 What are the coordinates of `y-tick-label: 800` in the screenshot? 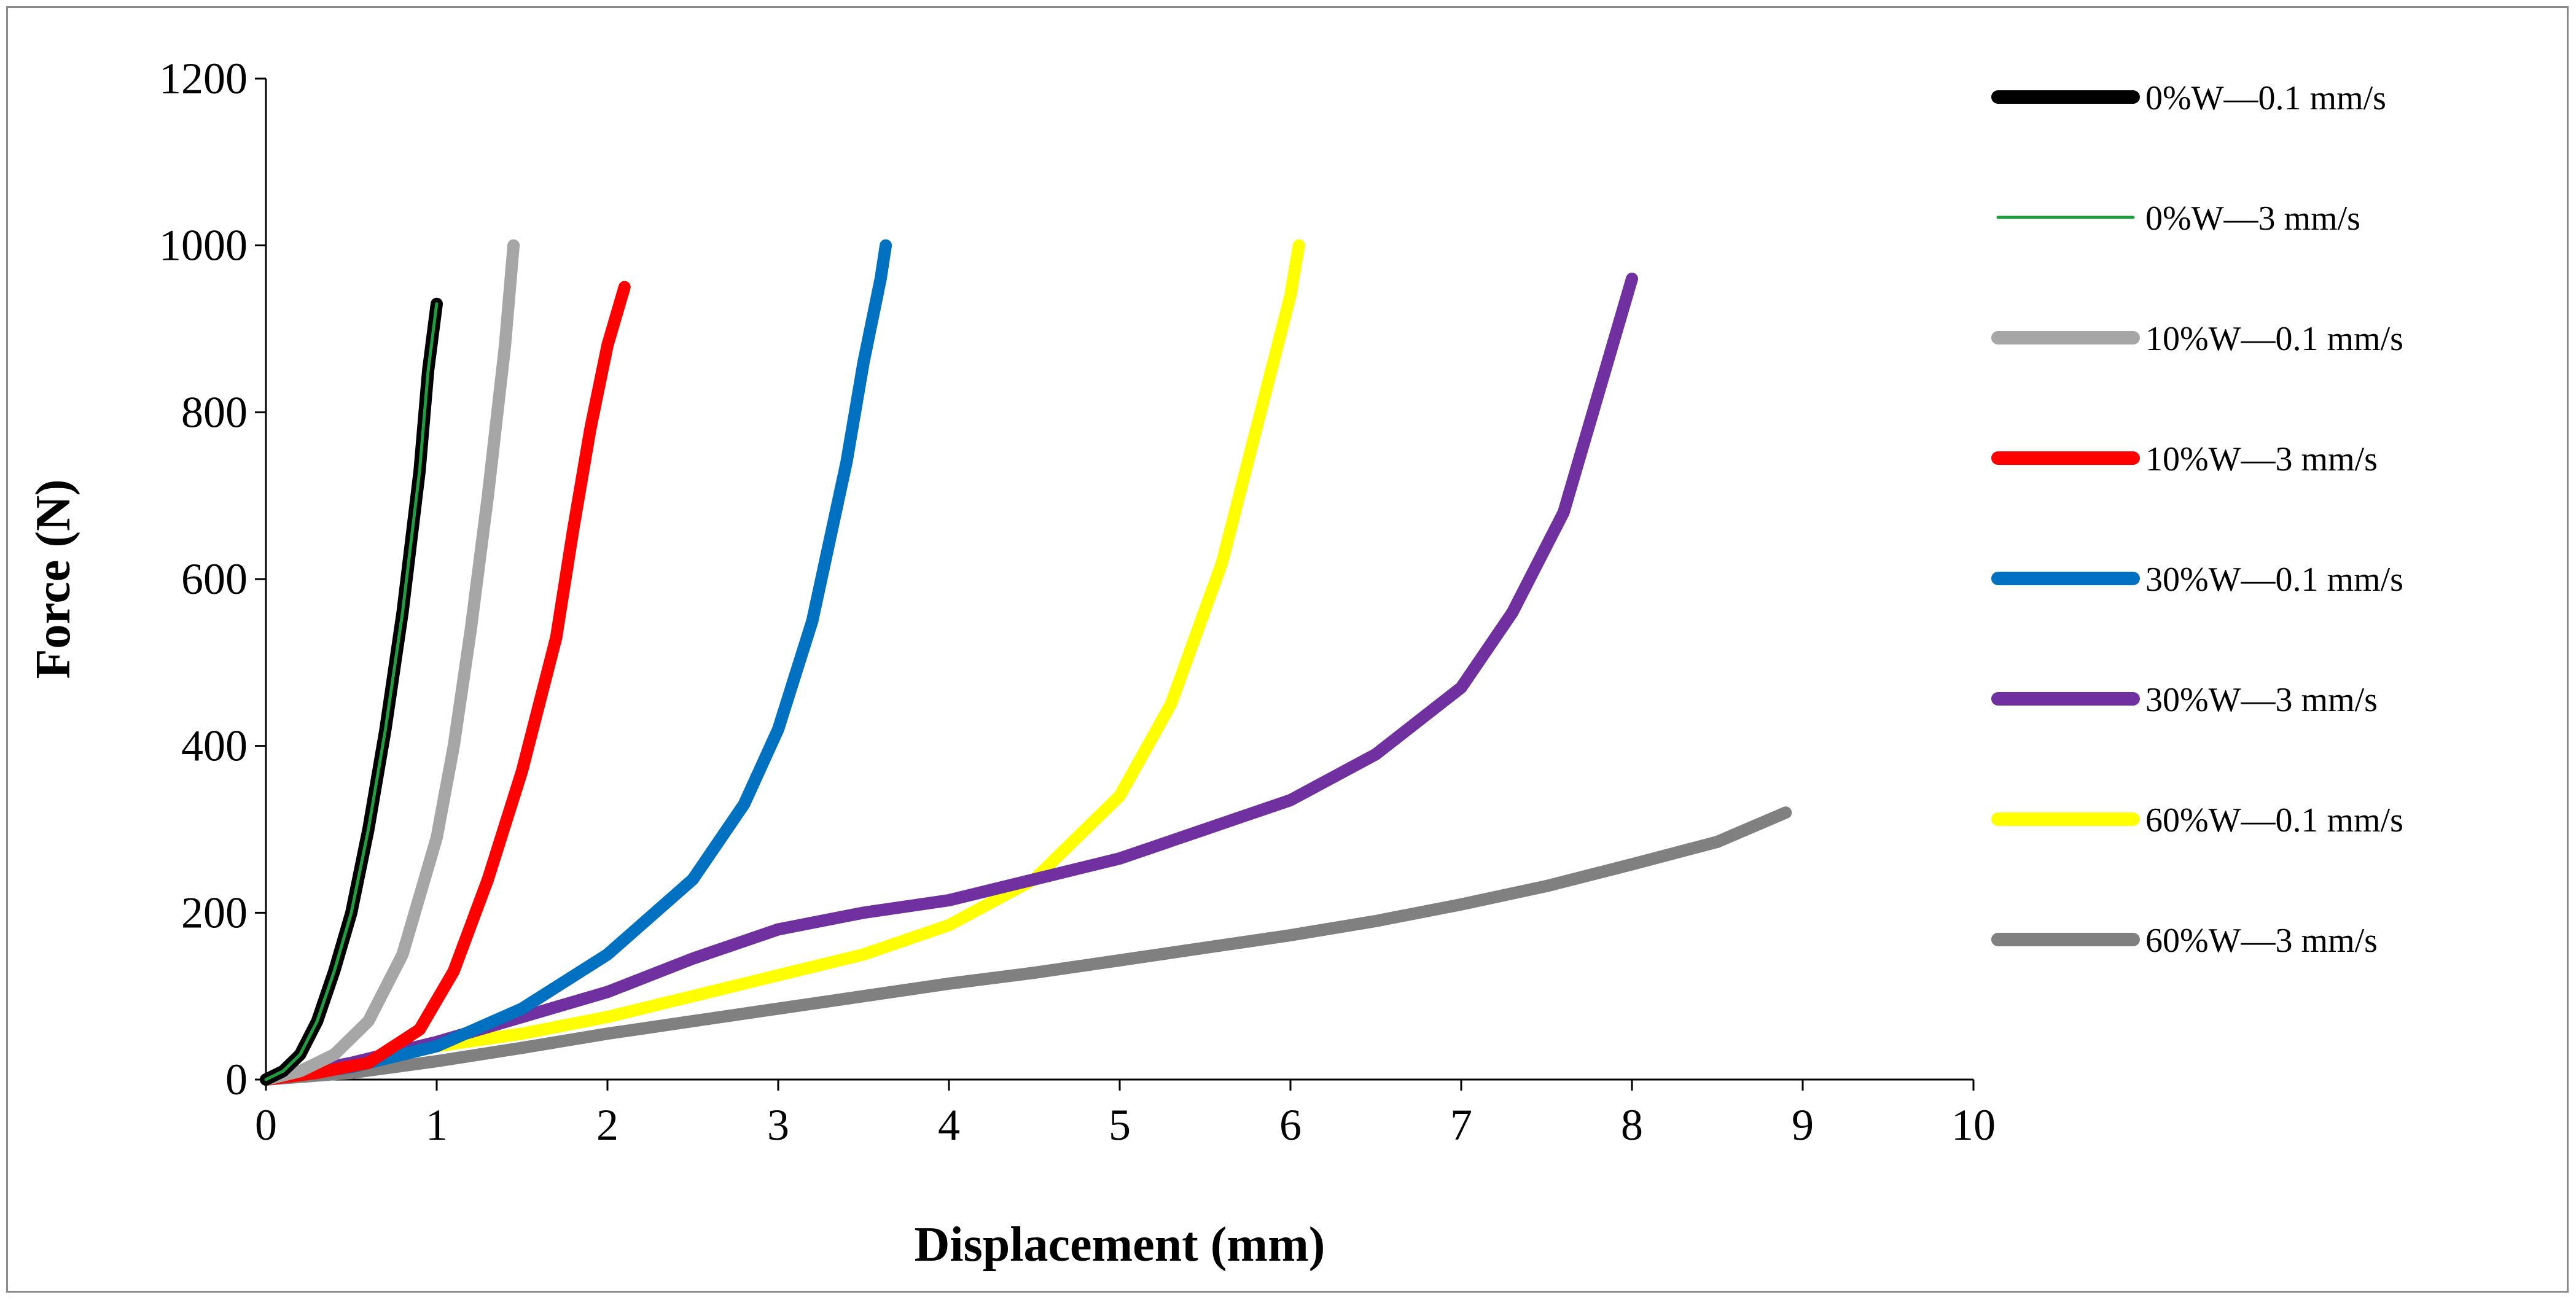 It's located at (214, 412).